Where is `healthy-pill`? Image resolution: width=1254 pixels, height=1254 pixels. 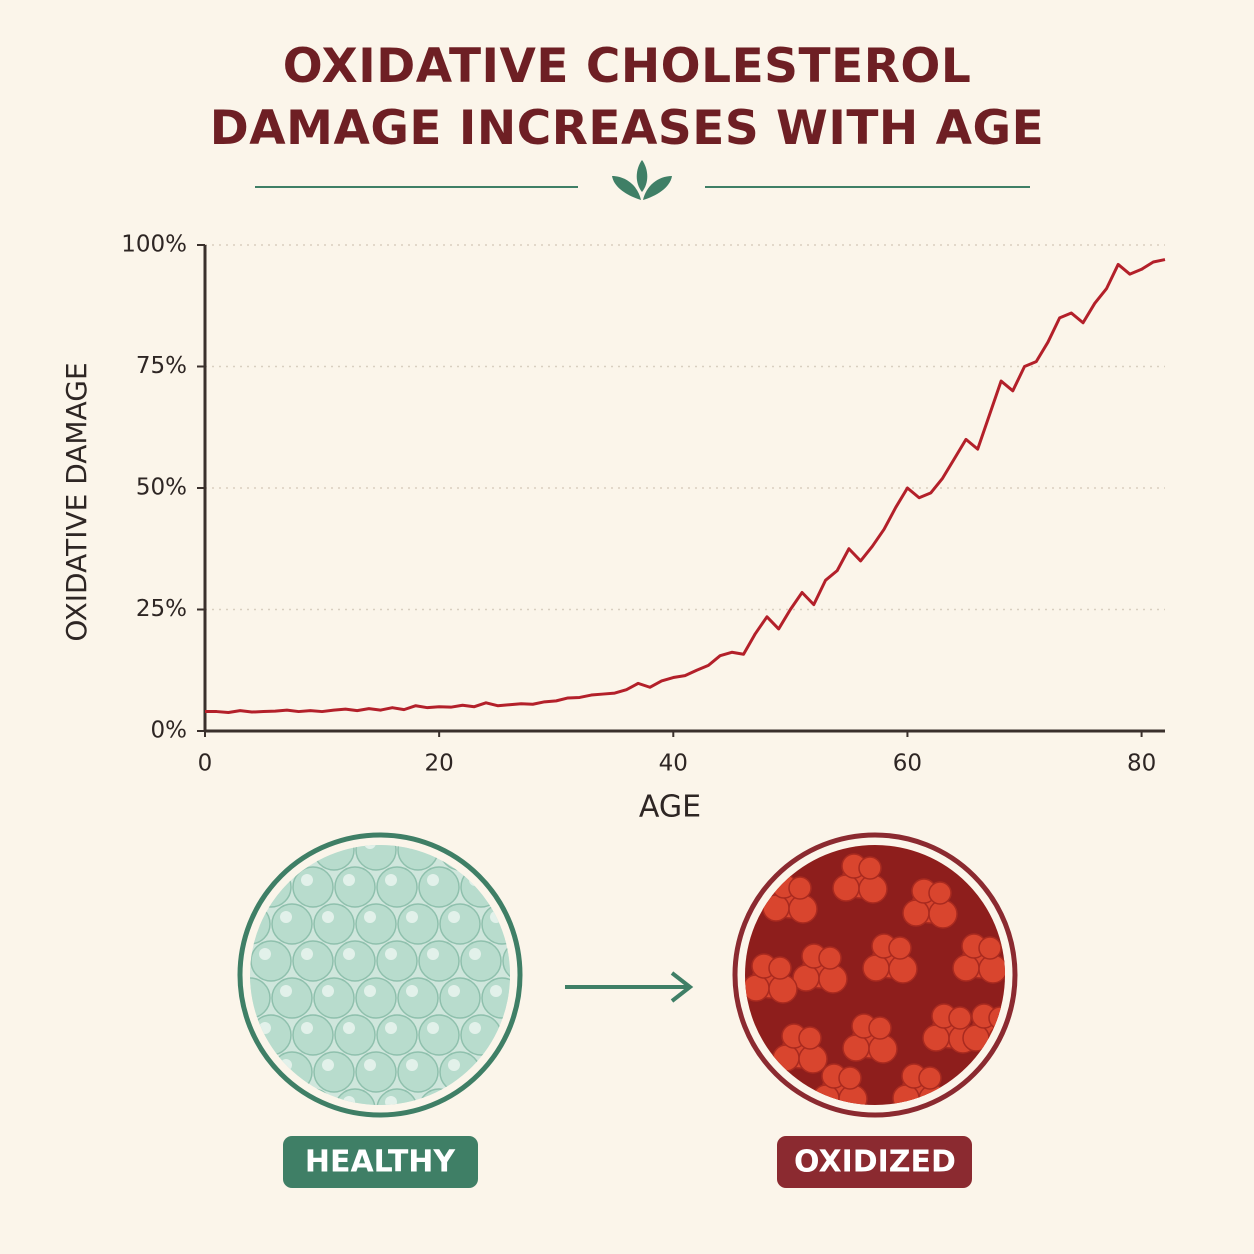 healthy-pill is located at coordinates (380, 1162).